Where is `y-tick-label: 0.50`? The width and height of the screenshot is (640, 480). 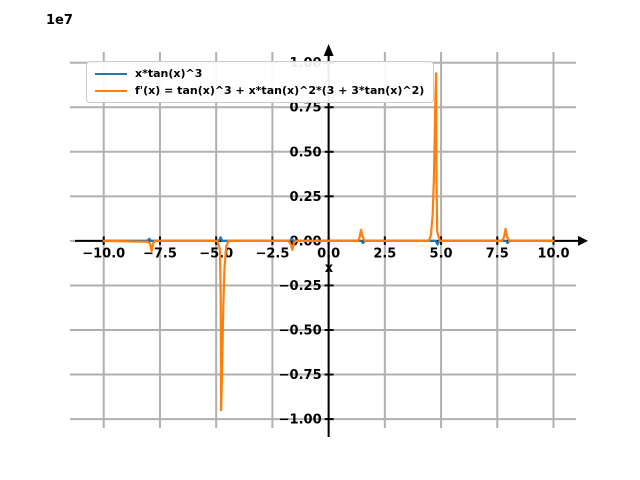 y-tick-label: 0.50 is located at coordinates (306, 152).